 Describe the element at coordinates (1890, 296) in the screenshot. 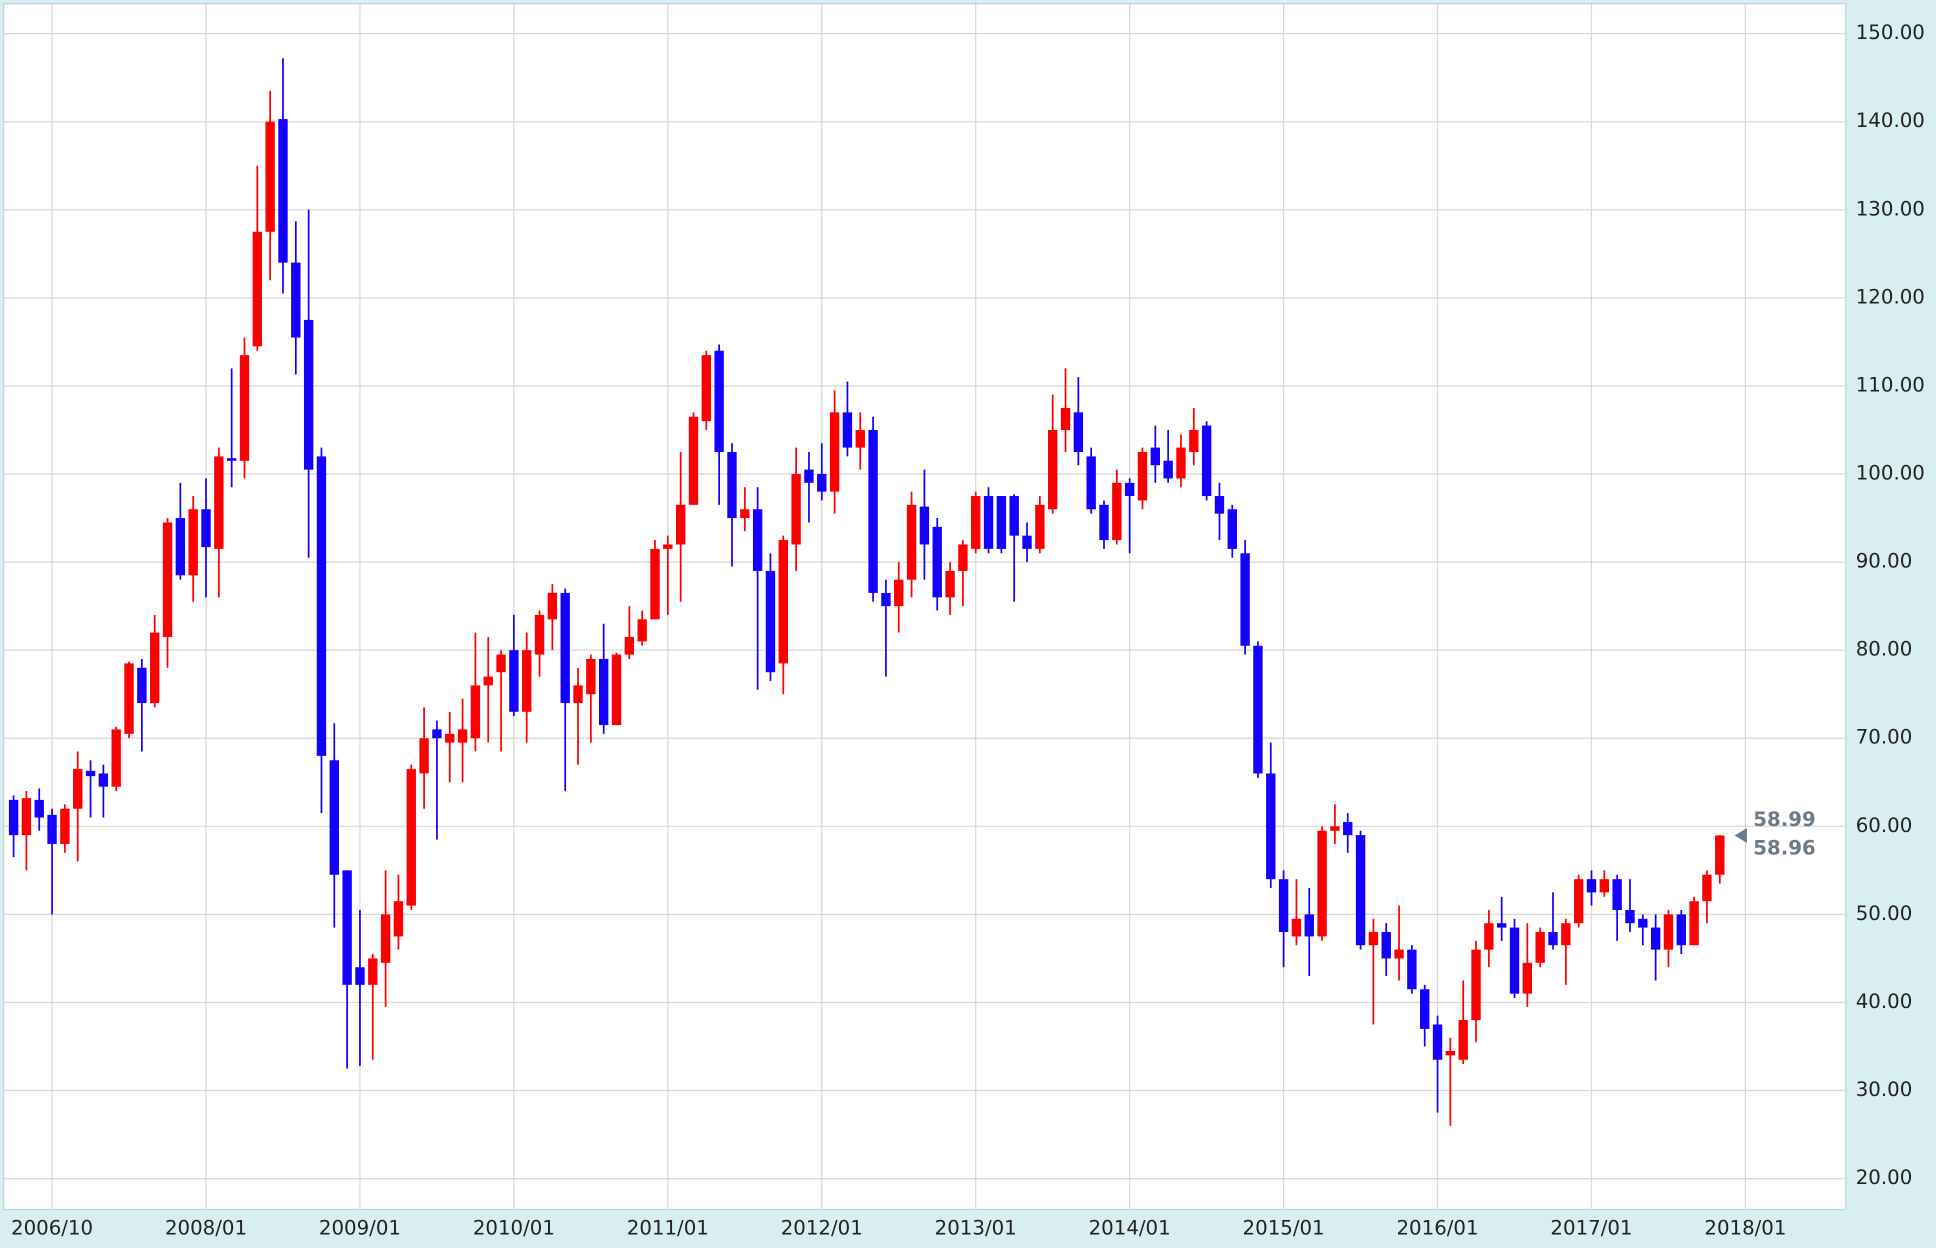

I see `y-tick-label: 120.00` at that location.